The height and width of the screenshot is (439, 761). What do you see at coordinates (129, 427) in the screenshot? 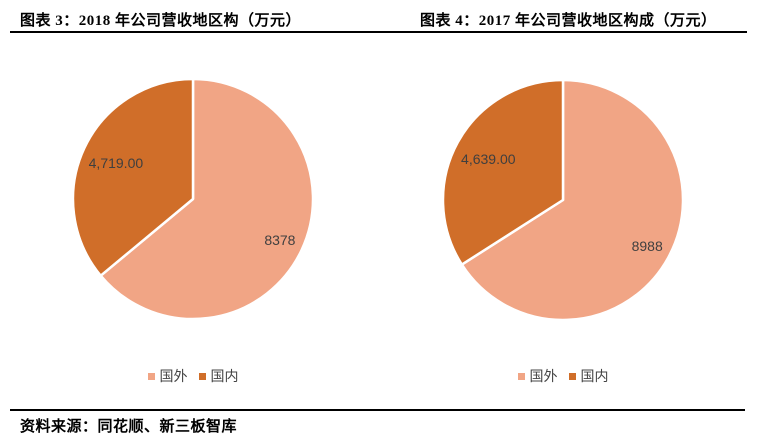
I see `source-attribution: 资料来源：同花顺、新三板智库` at bounding box center [129, 427].